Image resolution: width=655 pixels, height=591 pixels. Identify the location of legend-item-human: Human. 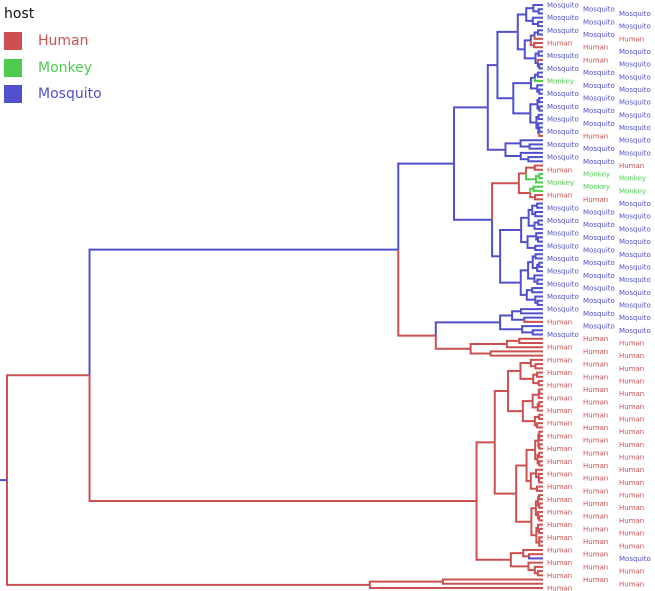
(53, 41).